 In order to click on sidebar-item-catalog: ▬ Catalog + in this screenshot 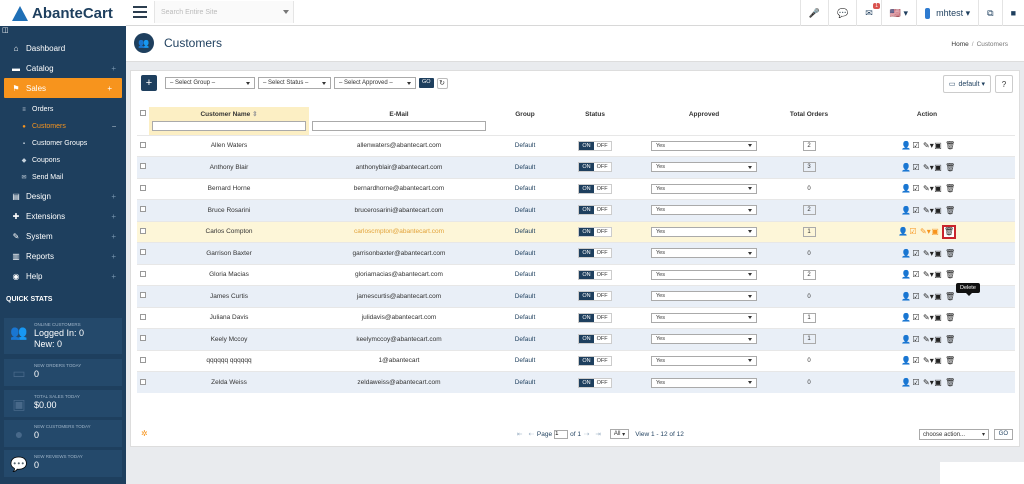, I will do `click(63, 68)`.